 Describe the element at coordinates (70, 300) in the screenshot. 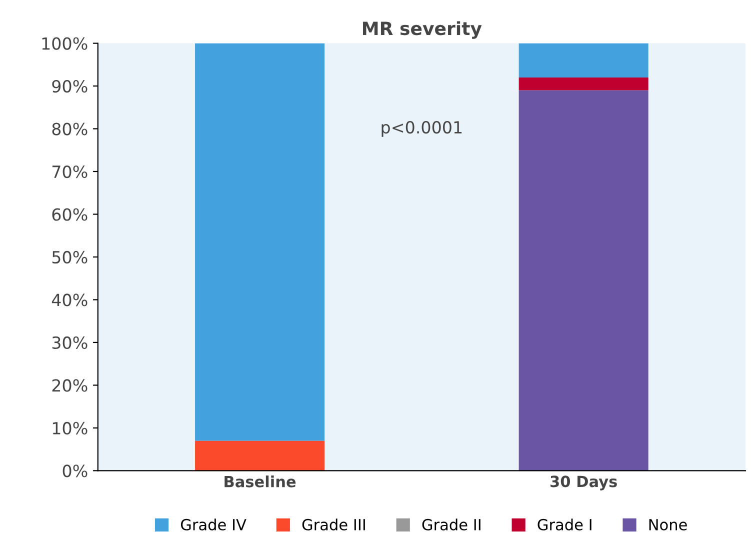

I see `y-tick-label: 40%` at that location.